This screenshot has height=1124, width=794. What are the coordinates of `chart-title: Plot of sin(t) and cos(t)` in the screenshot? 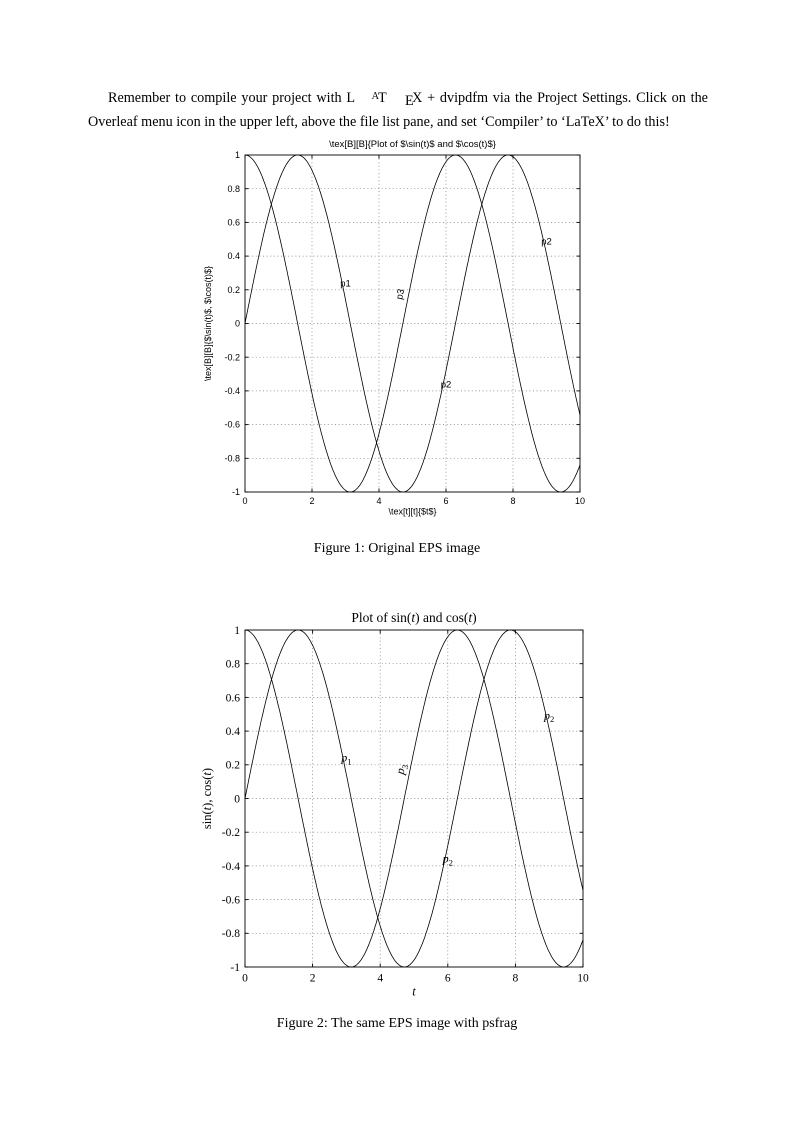 It's located at (413, 617).